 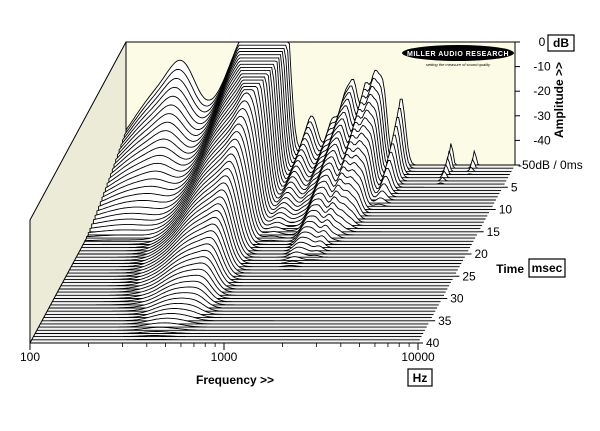 I want to click on db-unit-box, so click(x=561, y=43).